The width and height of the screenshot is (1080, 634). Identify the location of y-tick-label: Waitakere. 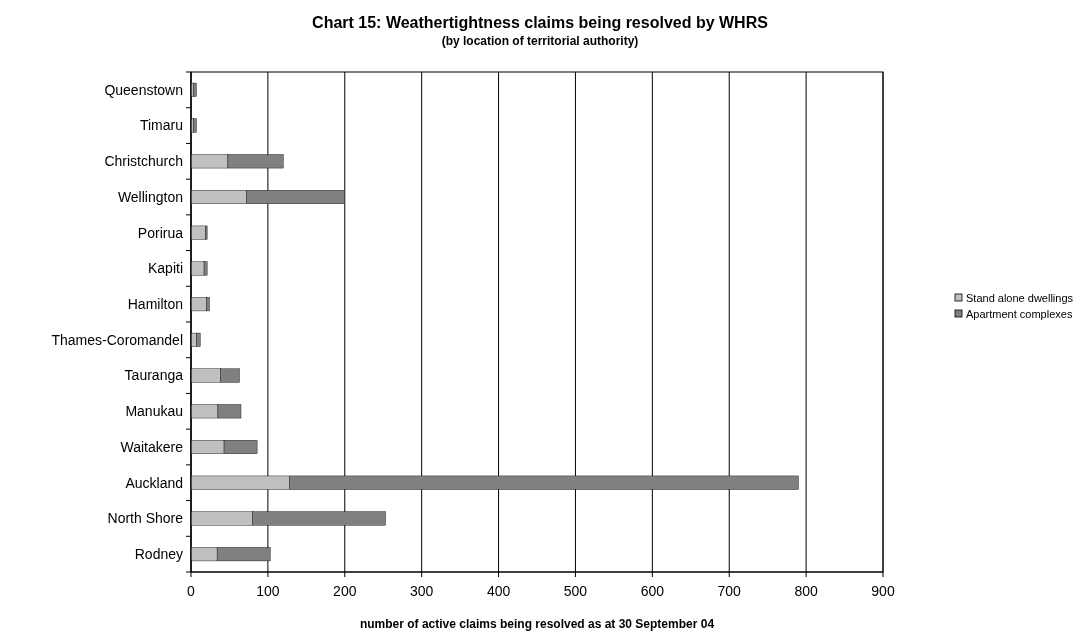
(152, 446).